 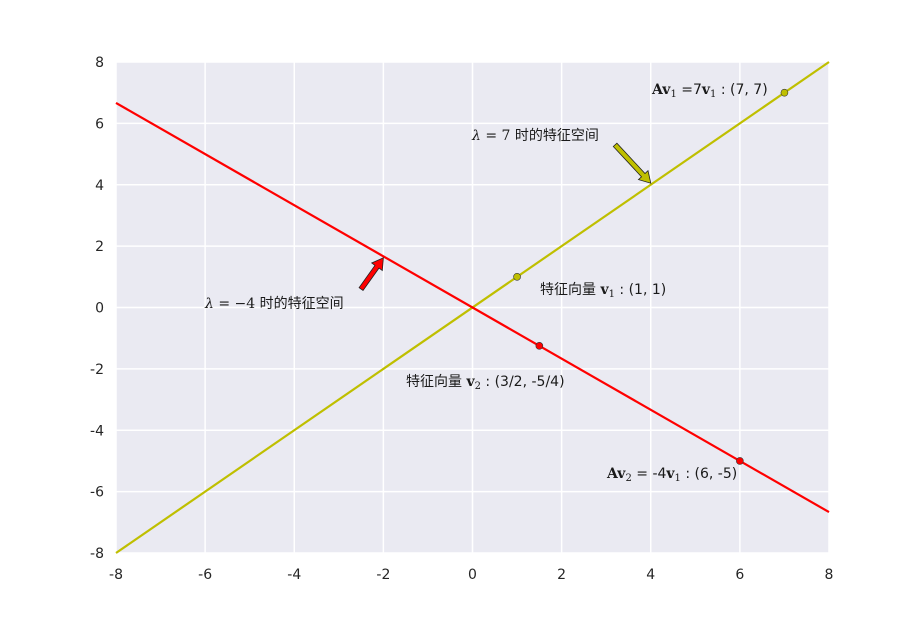 What do you see at coordinates (99, 309) in the screenshot?
I see `y-tick-label: 0` at bounding box center [99, 309].